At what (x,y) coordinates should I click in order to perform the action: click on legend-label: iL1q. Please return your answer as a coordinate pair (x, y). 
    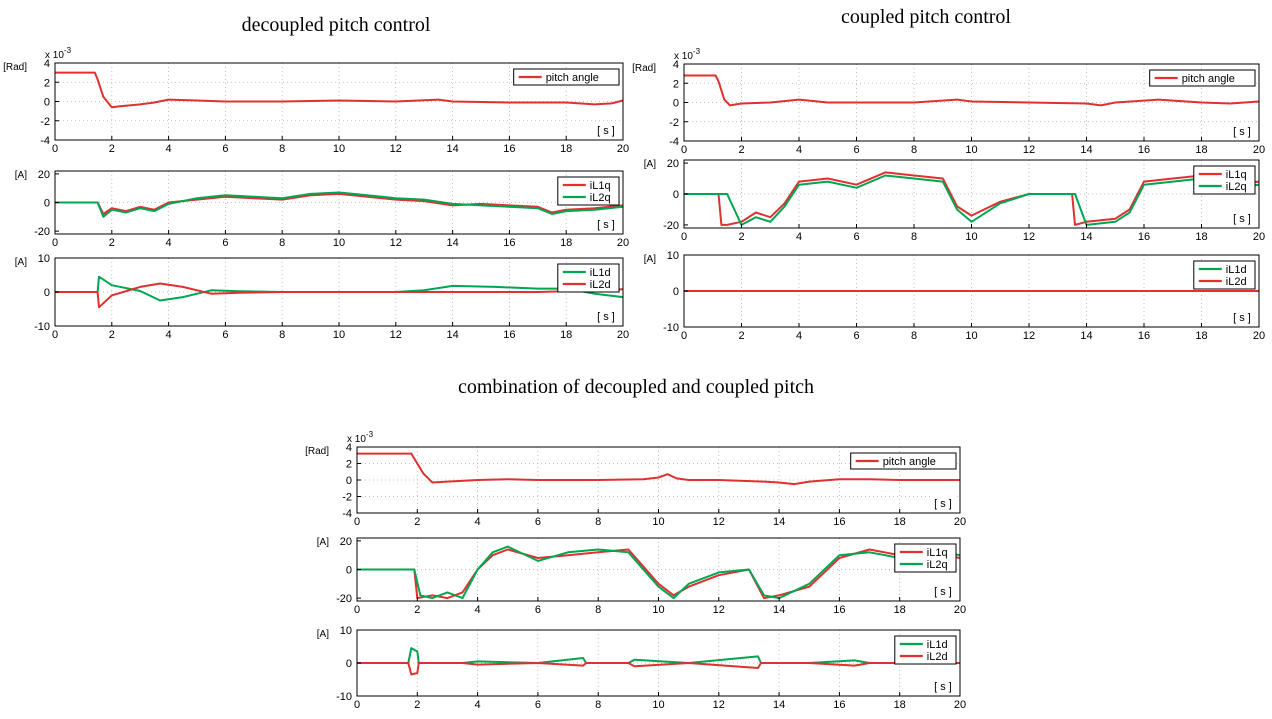
    Looking at the image, I should click on (937, 553).